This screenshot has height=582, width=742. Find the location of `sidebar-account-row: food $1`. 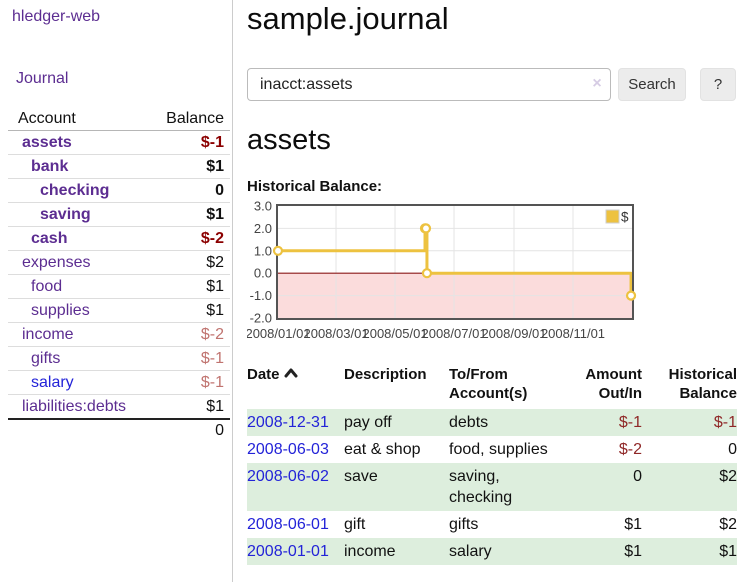

sidebar-account-row: food $1 is located at coordinates (119, 287).